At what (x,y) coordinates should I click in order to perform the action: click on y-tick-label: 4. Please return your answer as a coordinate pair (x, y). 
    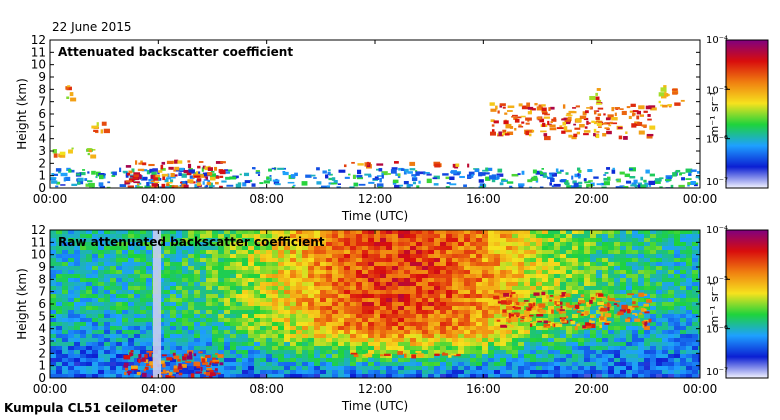
    Looking at the image, I should click on (42, 139).